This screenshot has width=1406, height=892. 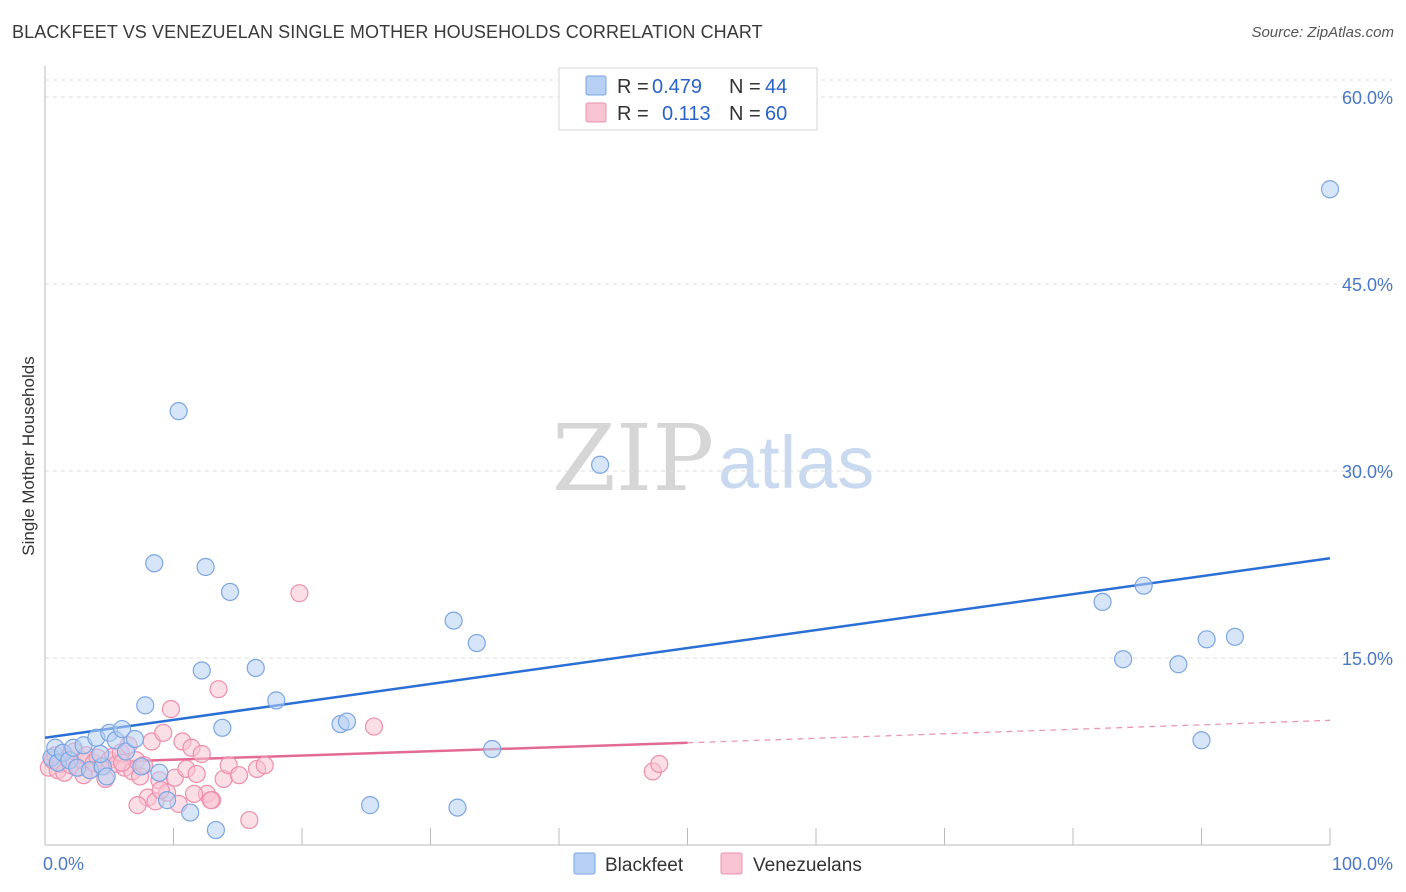 What do you see at coordinates (596, 85) in the screenshot?
I see `legend-swatch-blackfeet` at bounding box center [596, 85].